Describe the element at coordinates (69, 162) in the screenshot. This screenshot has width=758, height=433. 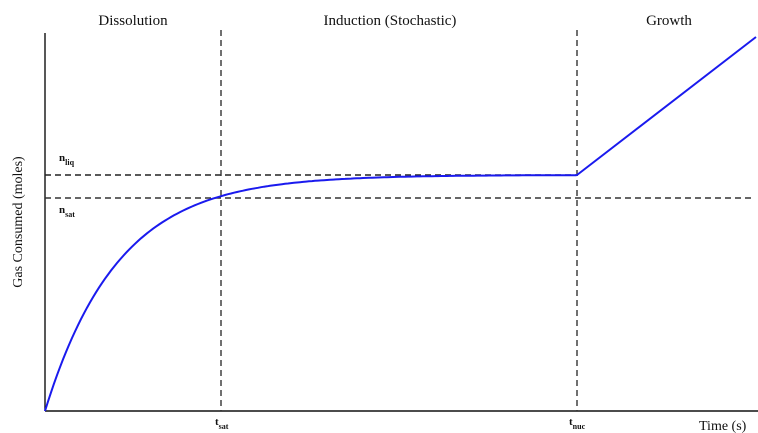
I see `n-liq-sub: liq` at that location.